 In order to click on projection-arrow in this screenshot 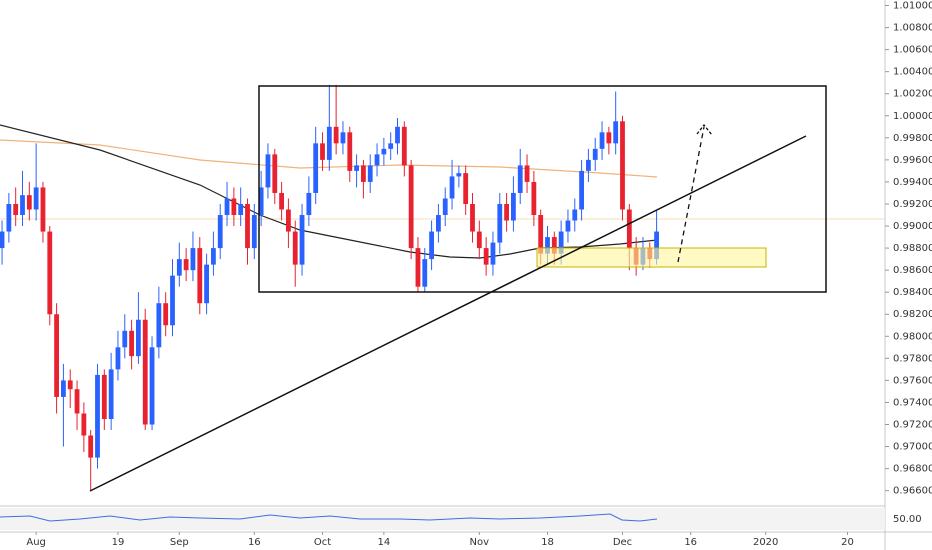, I will do `click(691, 194)`.